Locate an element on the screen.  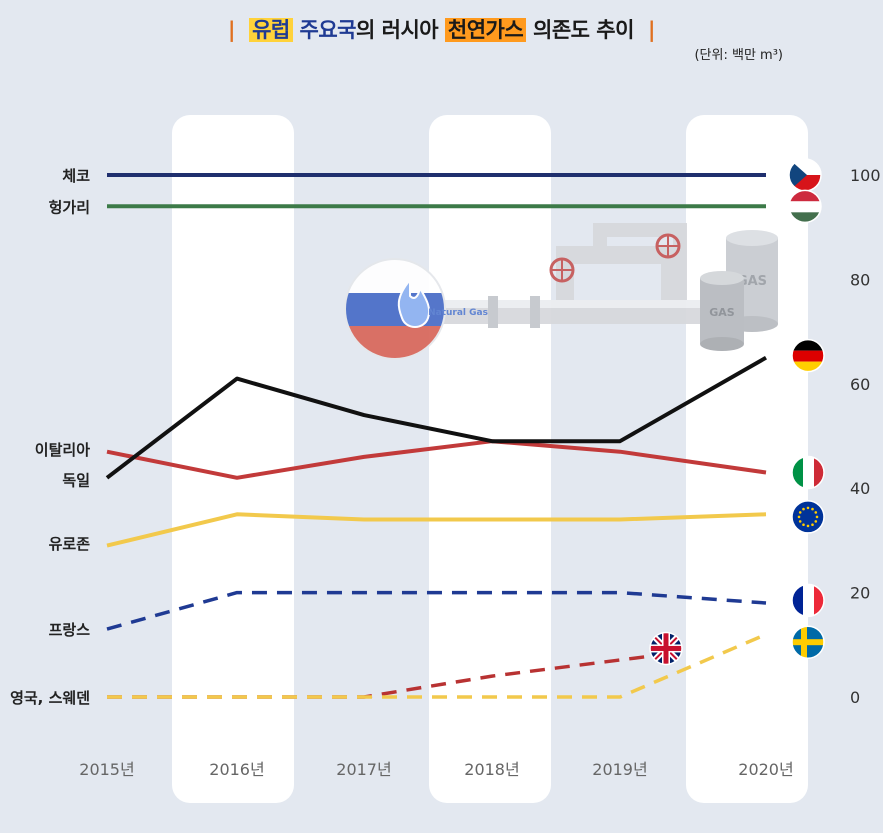
y-tick-label: 60 is located at coordinates (860, 384).